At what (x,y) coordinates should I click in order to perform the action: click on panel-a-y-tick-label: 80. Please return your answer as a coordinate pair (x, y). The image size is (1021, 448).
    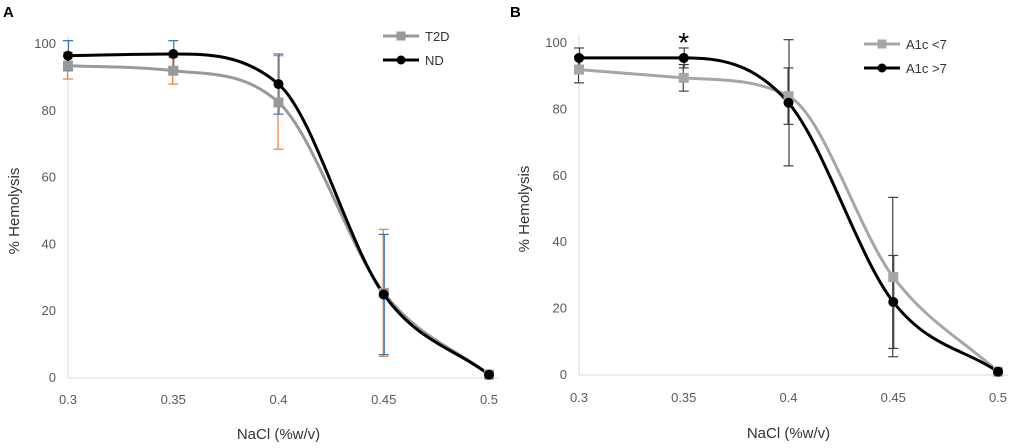
    Looking at the image, I should click on (49, 110).